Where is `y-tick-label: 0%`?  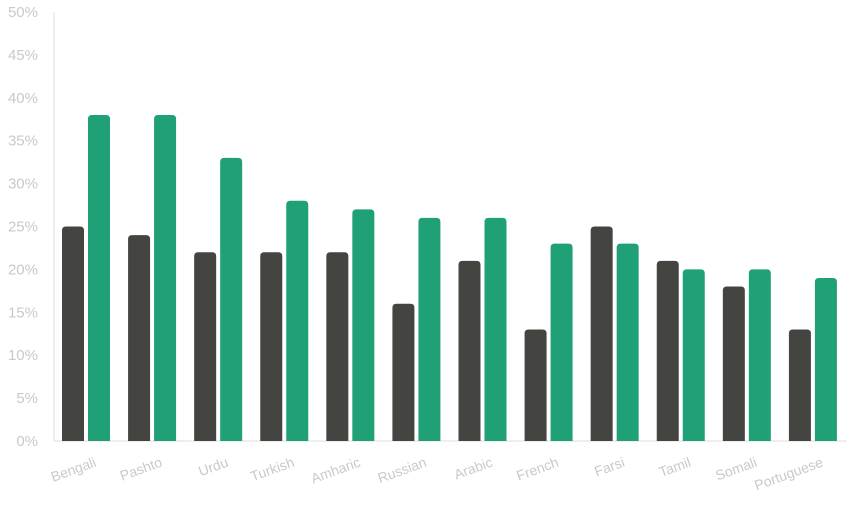
y-tick-label: 0% is located at coordinates (27, 441).